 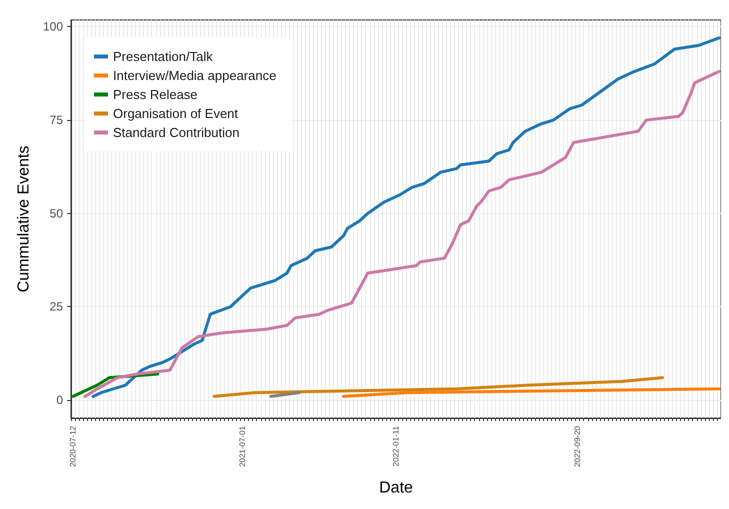 I want to click on x-tick-label: 2020-07-12, so click(x=73, y=446).